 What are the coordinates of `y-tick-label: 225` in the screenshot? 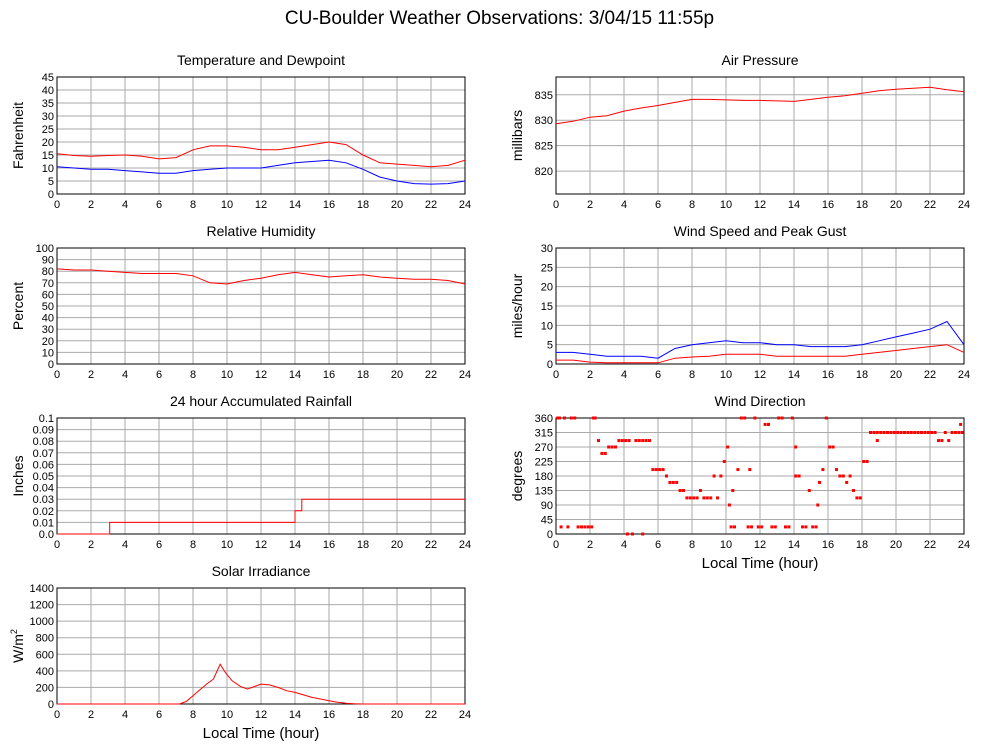 It's located at (544, 463).